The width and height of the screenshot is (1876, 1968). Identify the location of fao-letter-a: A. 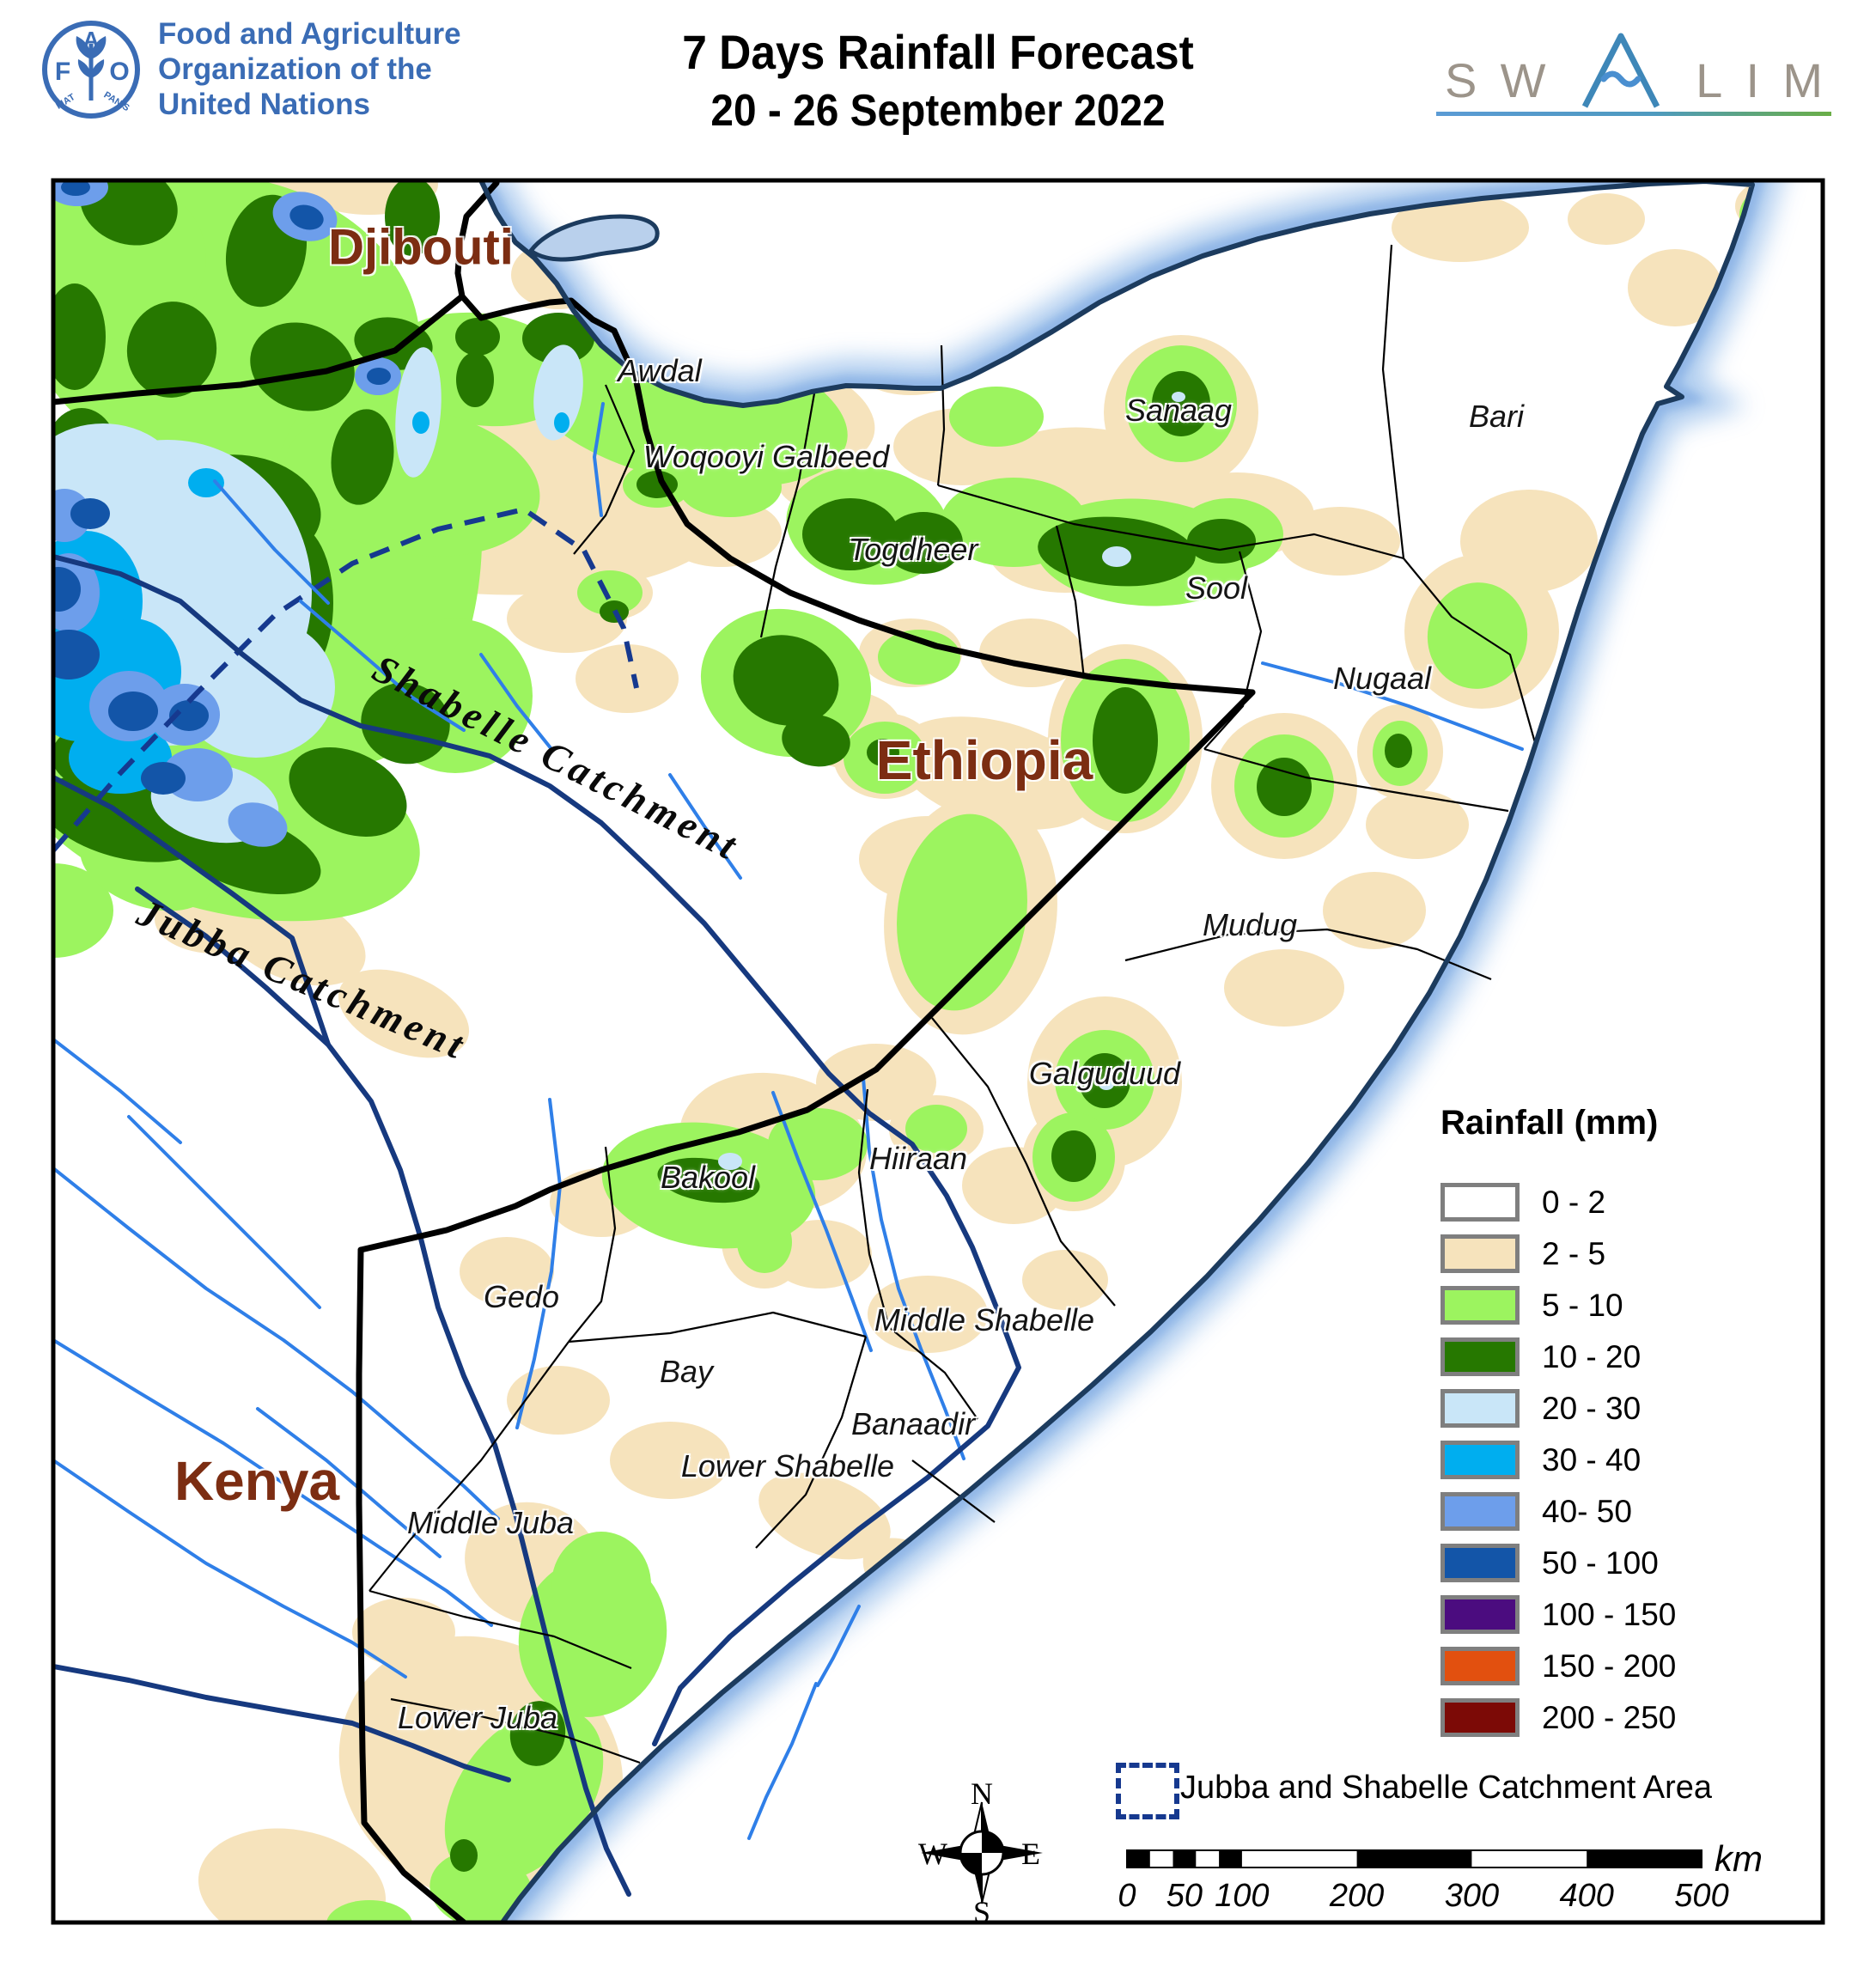
(91, 39).